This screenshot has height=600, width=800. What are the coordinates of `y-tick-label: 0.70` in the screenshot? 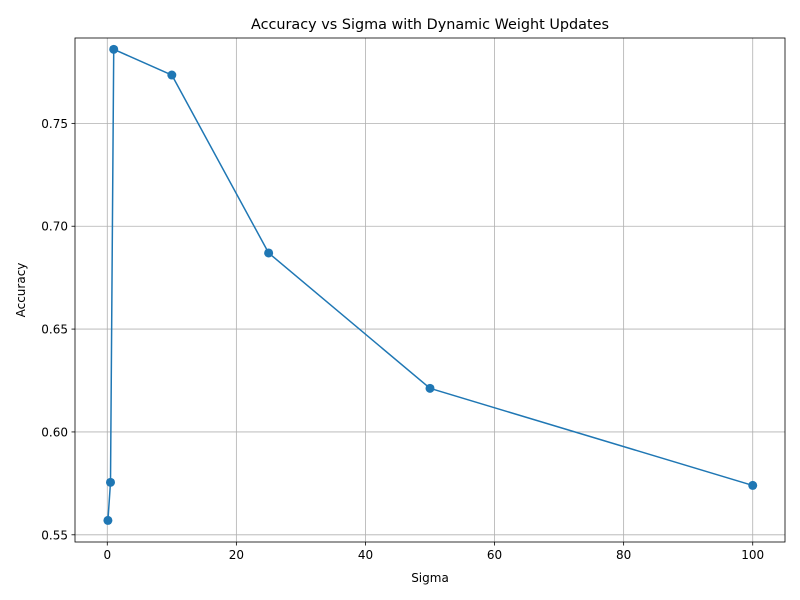 It's located at (54, 227).